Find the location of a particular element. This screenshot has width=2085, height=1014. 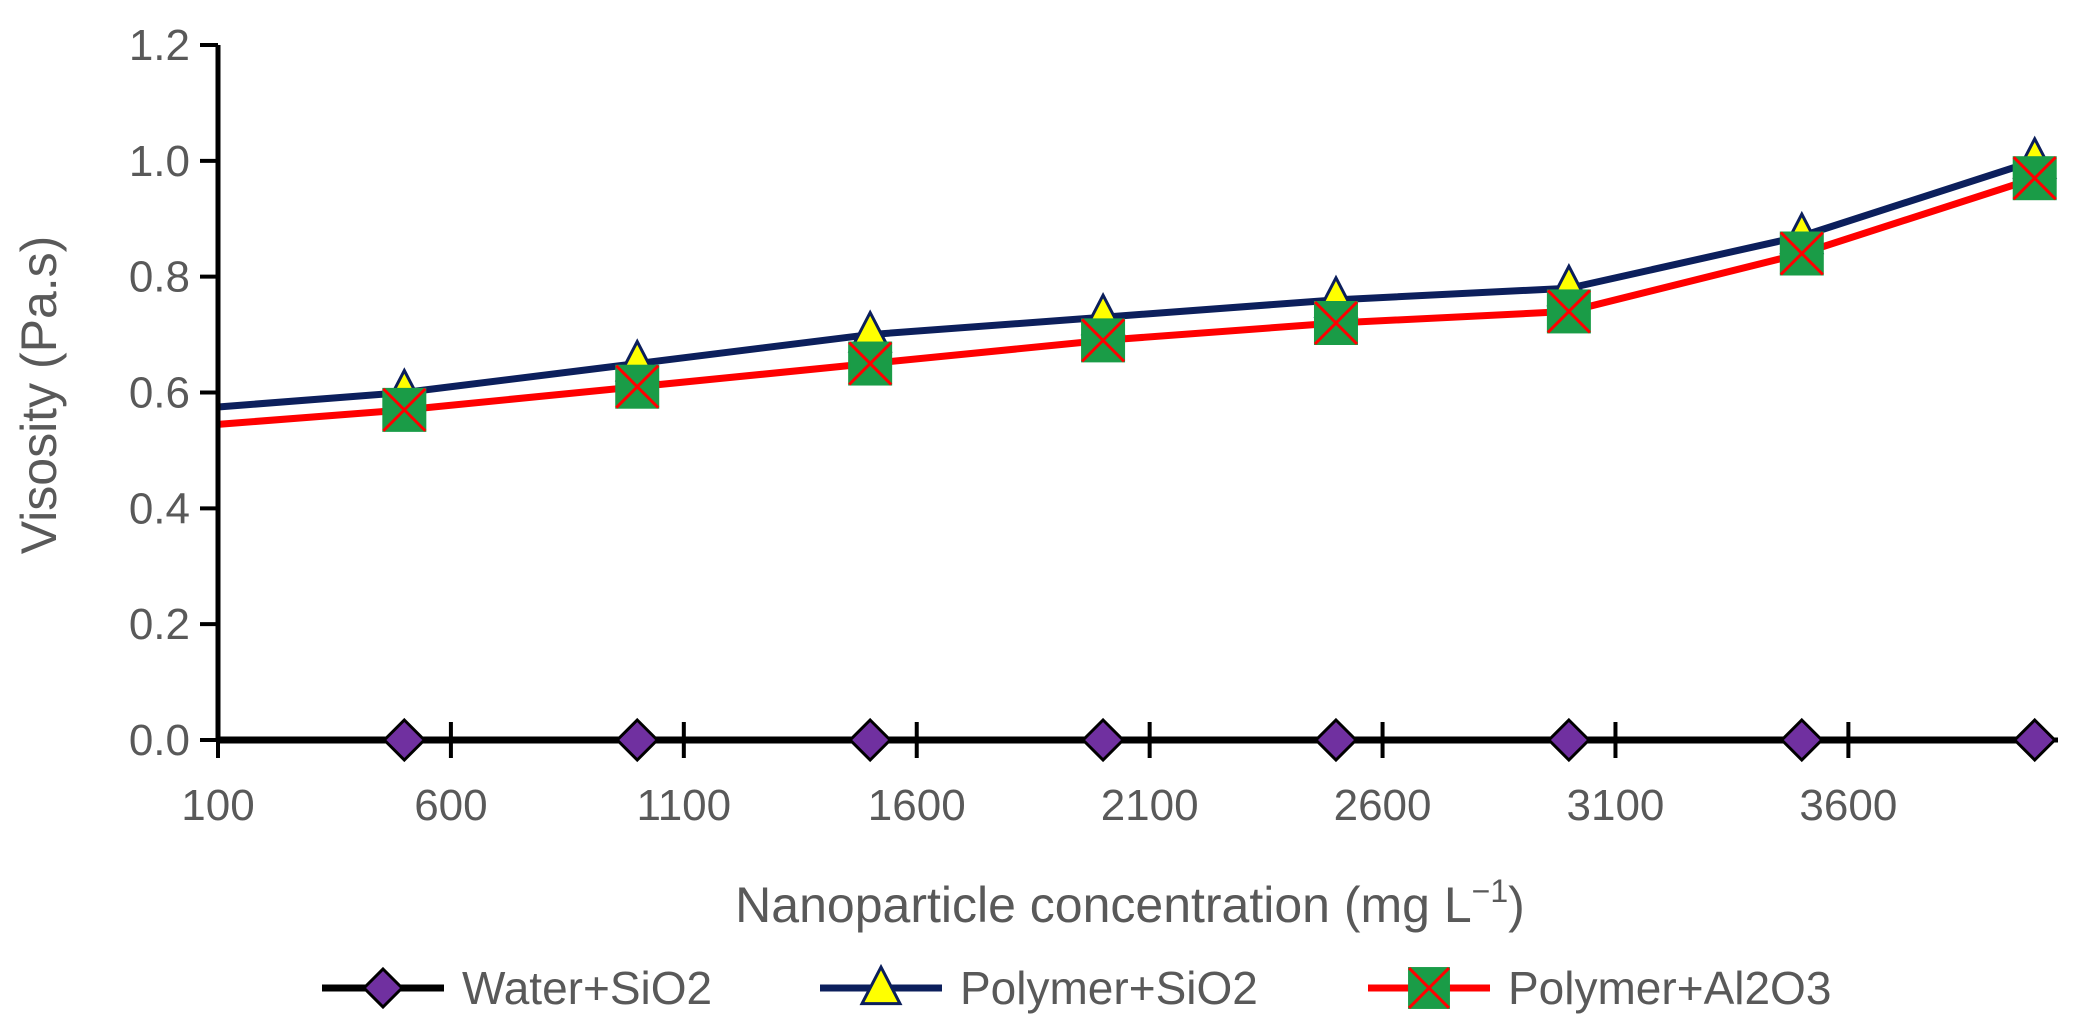

x-tick-label: 1600 is located at coordinates (917, 805).